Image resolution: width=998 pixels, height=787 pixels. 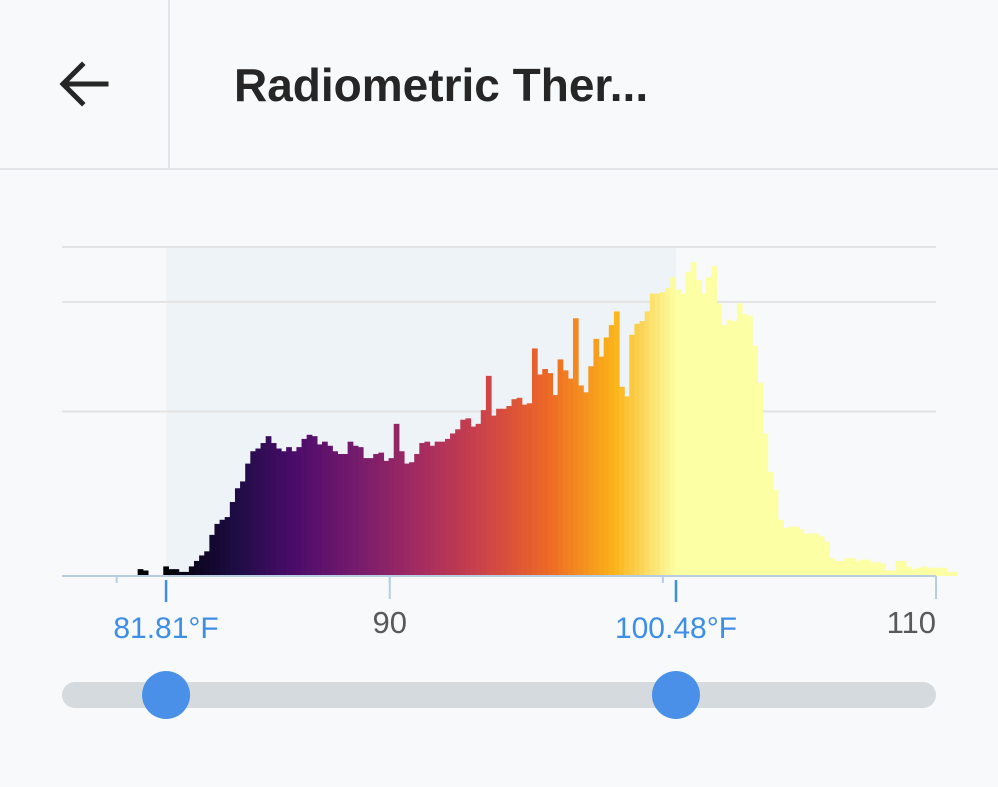 What do you see at coordinates (390, 622) in the screenshot?
I see `x-axis-tick-label: 90` at bounding box center [390, 622].